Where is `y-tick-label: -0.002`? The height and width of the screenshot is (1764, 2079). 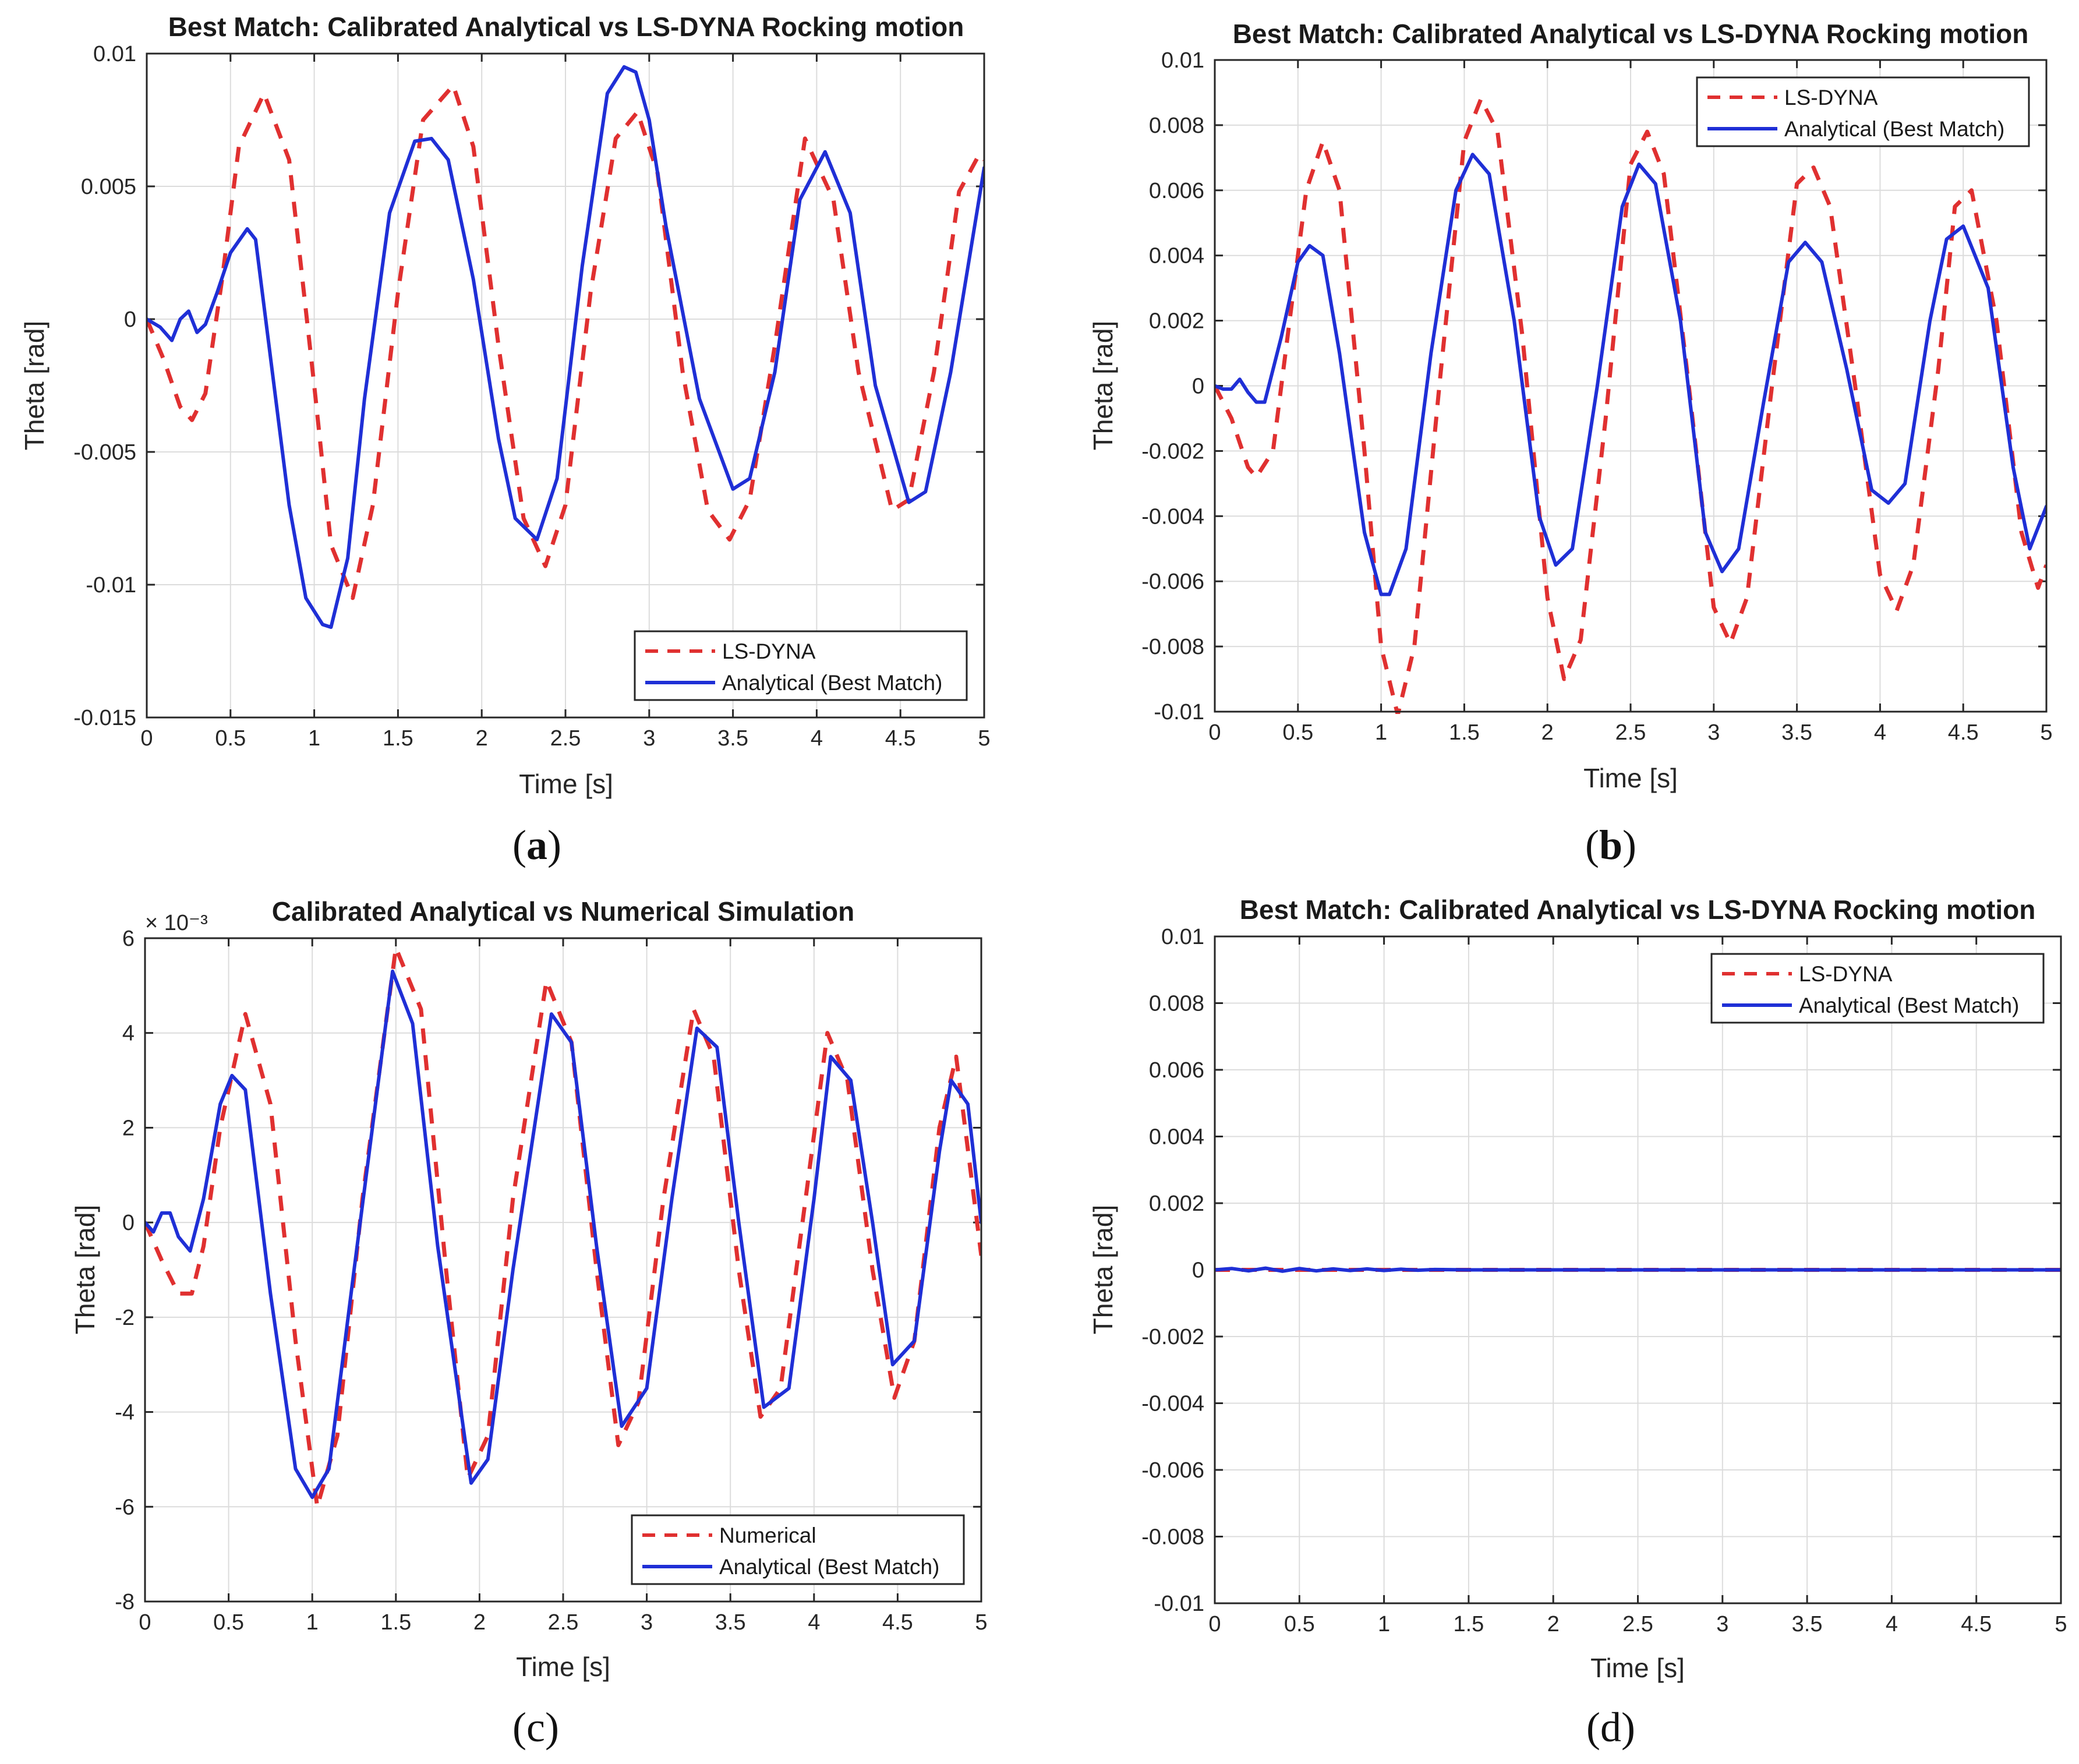 y-tick-label: -0.002 is located at coordinates (1172, 451).